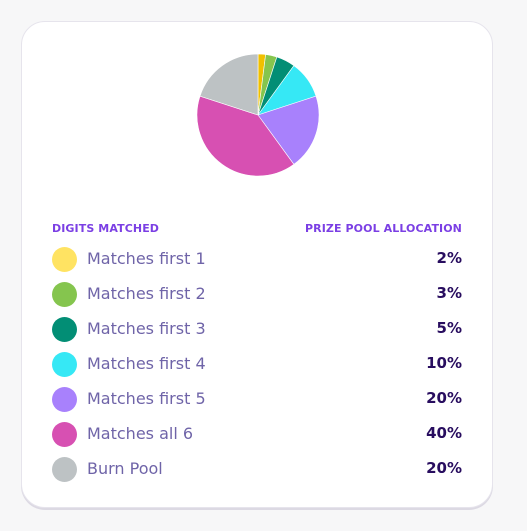 This screenshot has width=527, height=531. What do you see at coordinates (449, 328) in the screenshot?
I see `row-percentage: 5%` at bounding box center [449, 328].